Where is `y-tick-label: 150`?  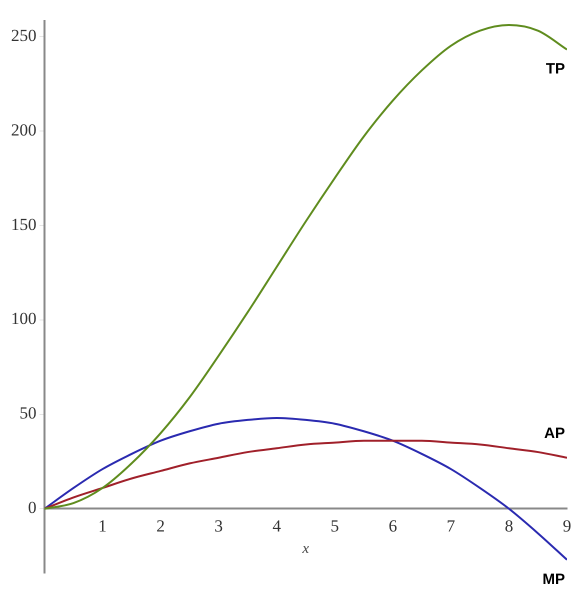 y-tick-label: 150 is located at coordinates (23, 224).